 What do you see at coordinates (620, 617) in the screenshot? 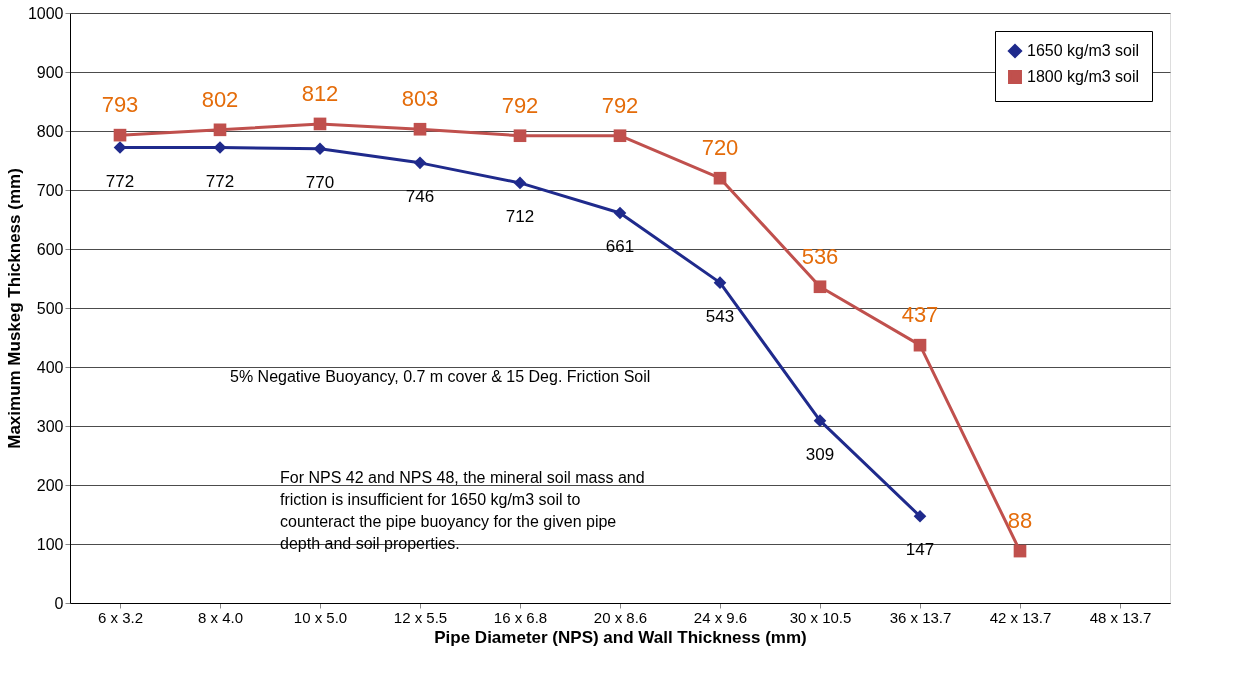
I see `x-tick-label: 20 x 8.6` at bounding box center [620, 617].